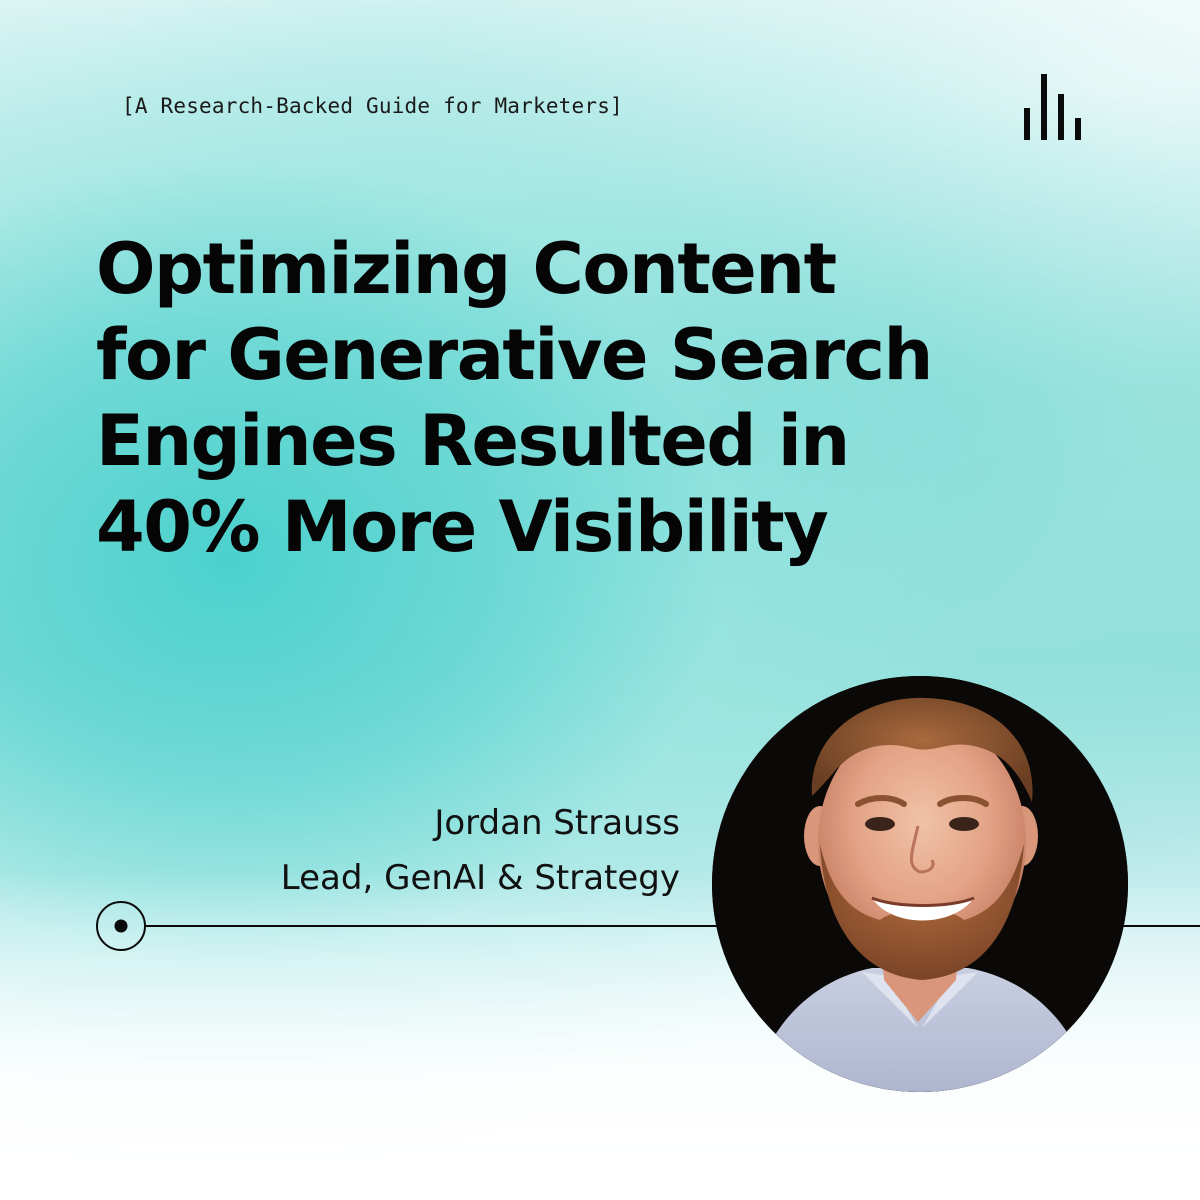  What do you see at coordinates (473, 441) in the screenshot?
I see `headline-line: Engines Resulted in` at bounding box center [473, 441].